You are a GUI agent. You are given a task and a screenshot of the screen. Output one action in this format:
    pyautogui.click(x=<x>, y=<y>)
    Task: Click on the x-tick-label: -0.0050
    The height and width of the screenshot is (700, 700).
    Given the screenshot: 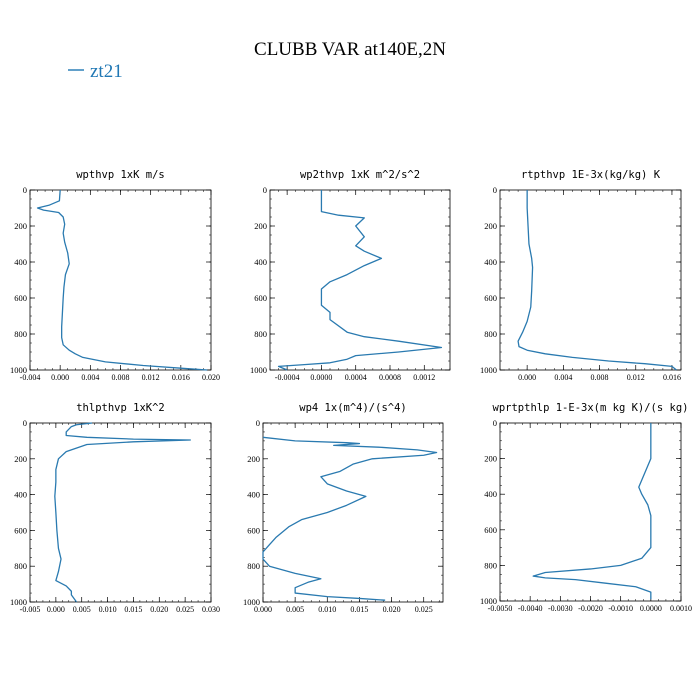 What is the action you would take?
    pyautogui.click(x=500, y=608)
    